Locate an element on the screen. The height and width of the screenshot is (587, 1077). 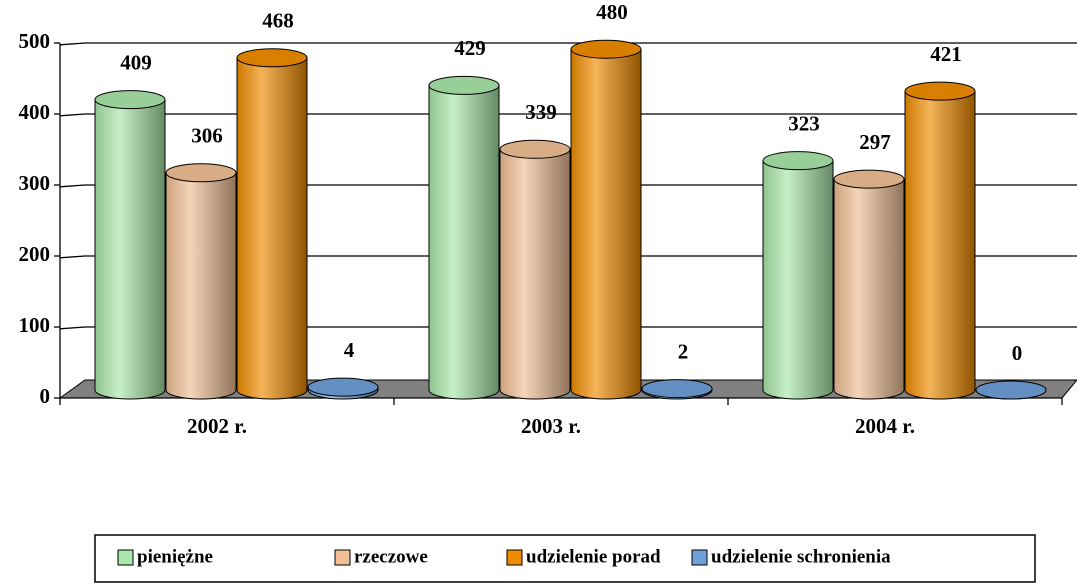
y-tick-label: 200 is located at coordinates (35, 254).